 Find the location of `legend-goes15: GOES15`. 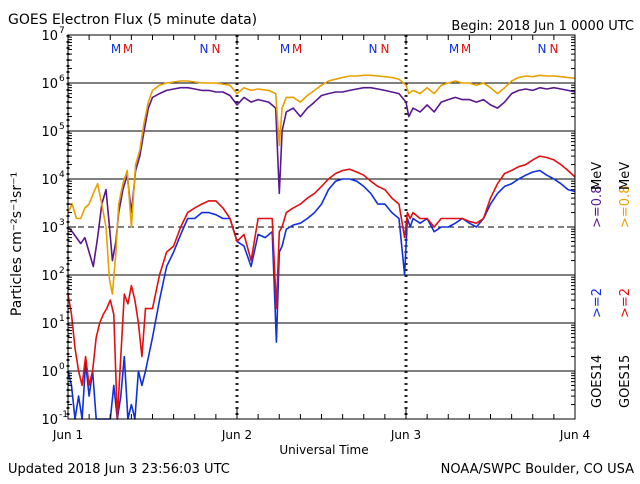

legend-goes15: GOES15 is located at coordinates (625, 381).